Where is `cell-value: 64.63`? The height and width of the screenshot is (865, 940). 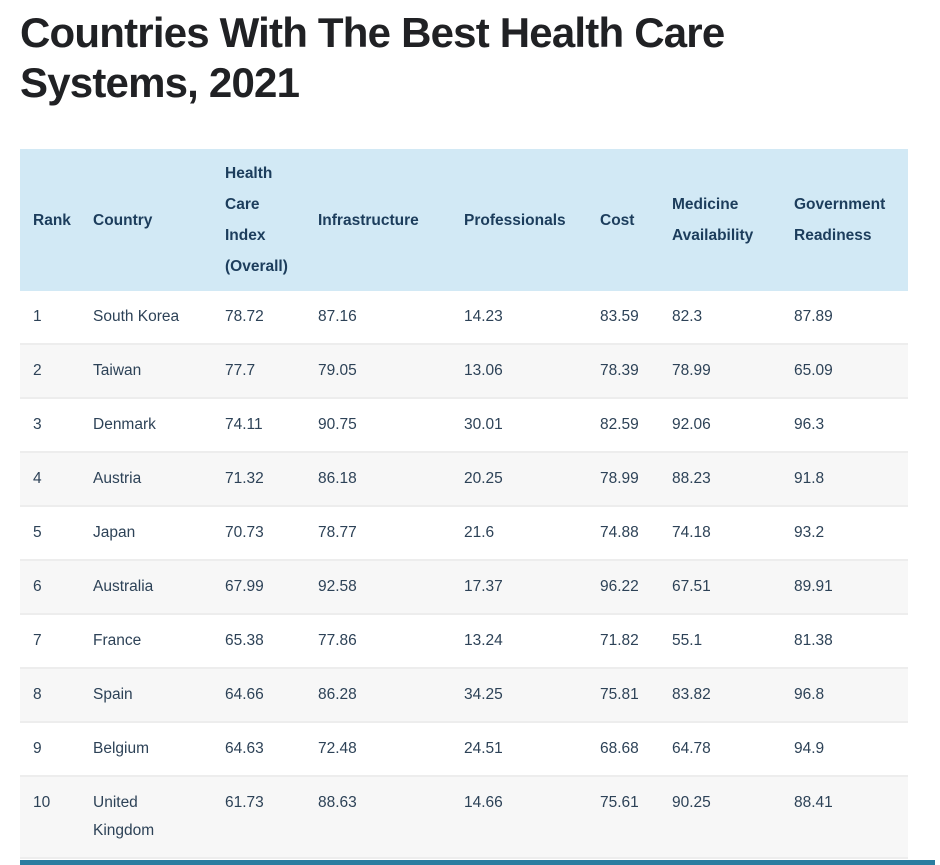
cell-value: 64.63 is located at coordinates (244, 749).